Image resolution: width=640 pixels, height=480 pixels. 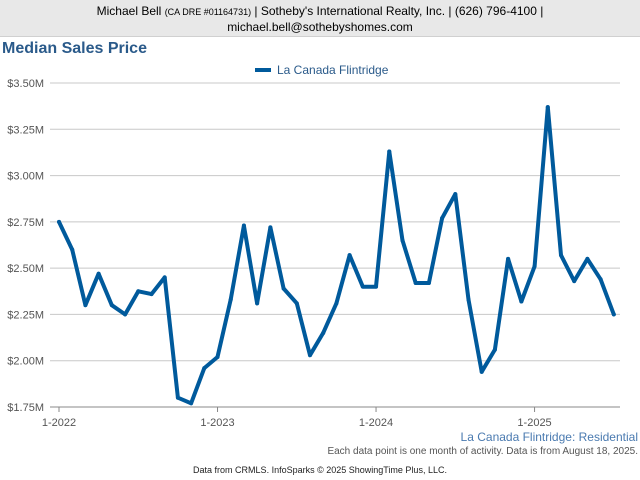 What do you see at coordinates (25, 269) in the screenshot?
I see `y-tick-label: $2.50M` at bounding box center [25, 269].